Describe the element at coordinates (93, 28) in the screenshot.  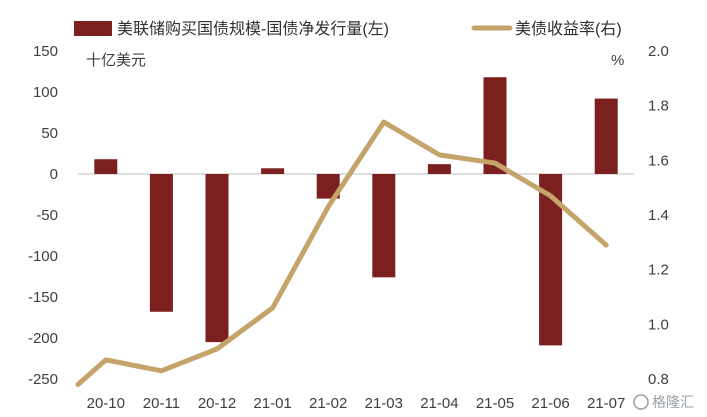
I see `legend-bar-swatch` at that location.